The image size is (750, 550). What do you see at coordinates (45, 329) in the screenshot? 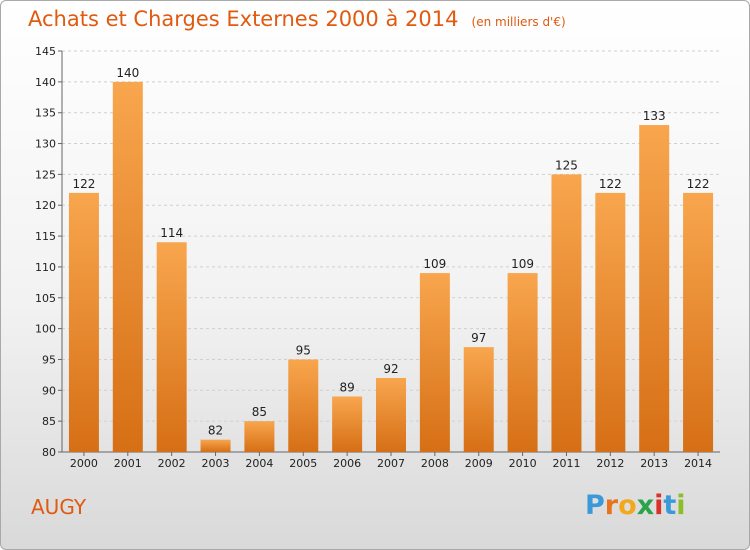
I see `y-tick-label: 100` at bounding box center [45, 329].